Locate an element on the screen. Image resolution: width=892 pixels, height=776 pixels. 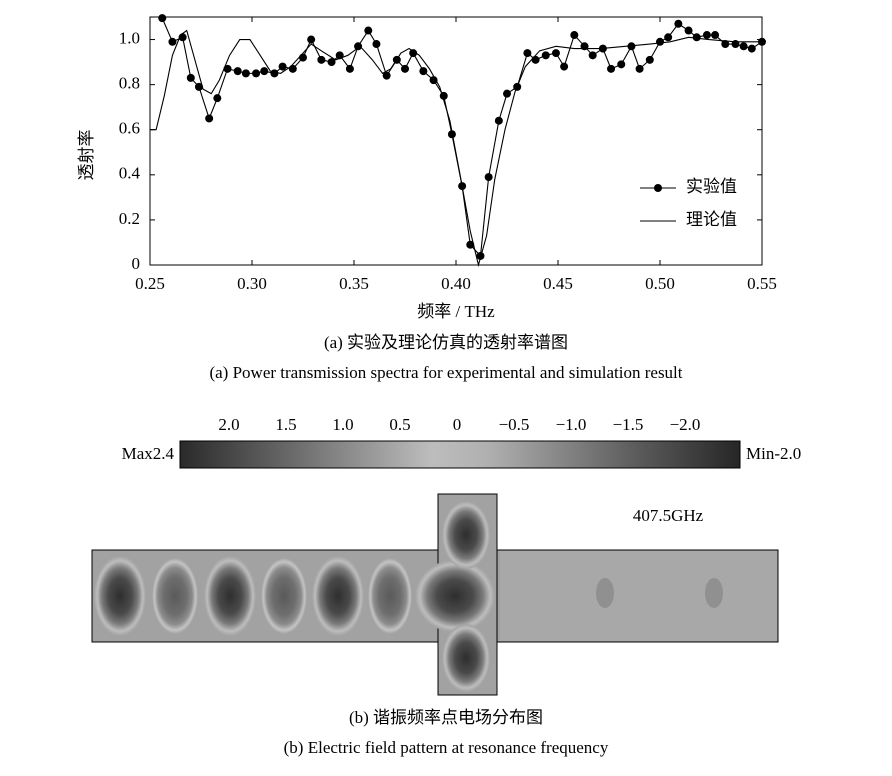
y-tick-label: 0.6 is located at coordinates (129, 128).